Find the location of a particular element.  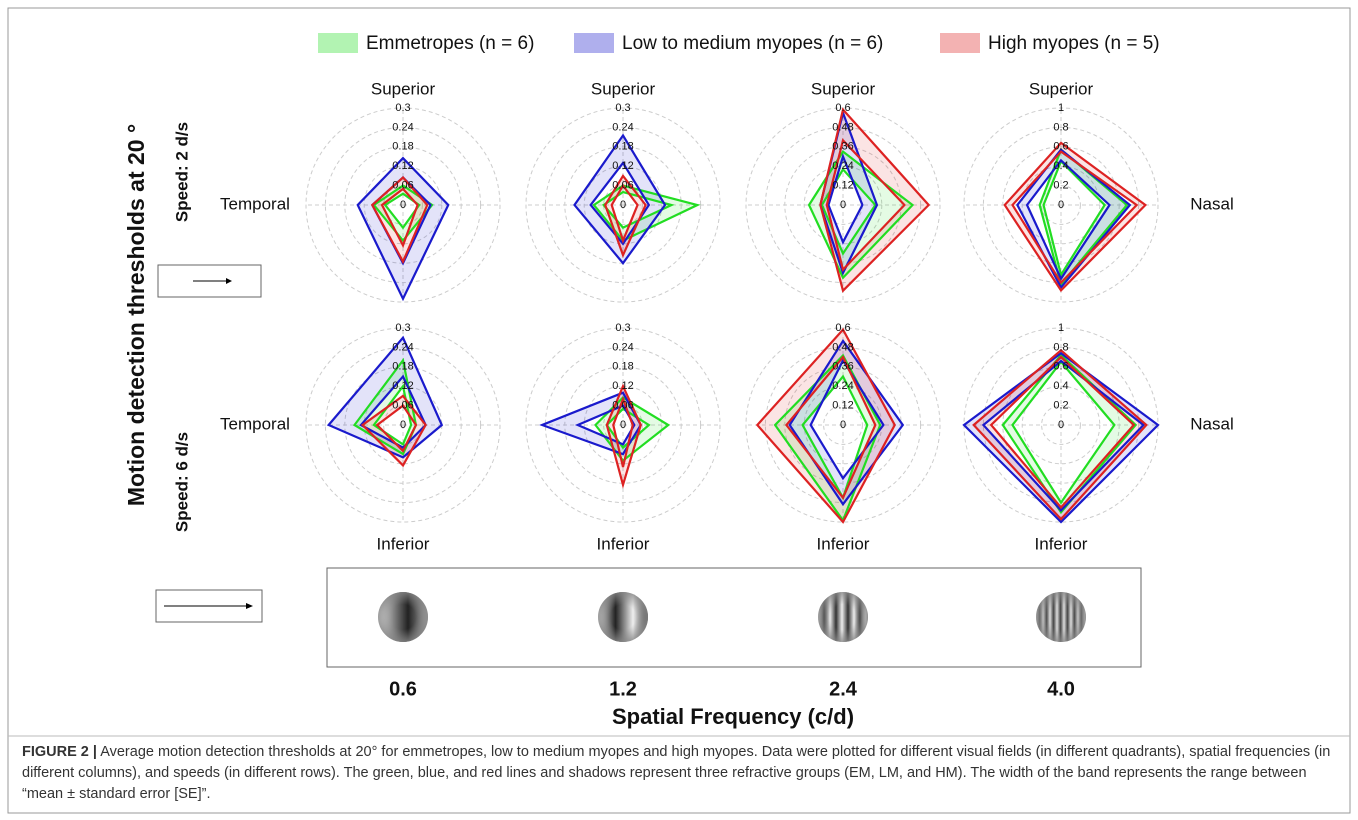

x-title: Spatial Frequency (c/d) is located at coordinates (733, 716).